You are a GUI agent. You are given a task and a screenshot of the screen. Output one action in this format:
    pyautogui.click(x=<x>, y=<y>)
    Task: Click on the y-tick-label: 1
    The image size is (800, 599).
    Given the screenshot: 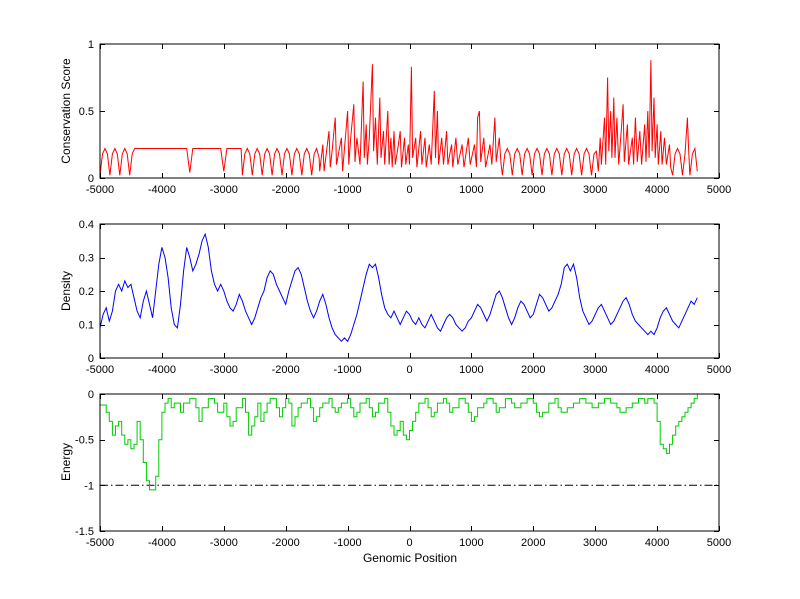 What is the action you would take?
    pyautogui.click(x=91, y=45)
    